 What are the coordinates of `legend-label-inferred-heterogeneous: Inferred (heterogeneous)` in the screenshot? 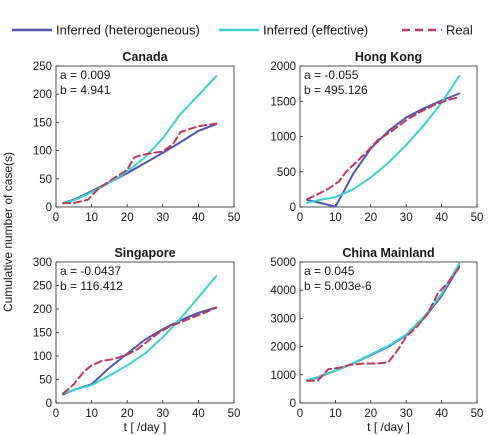 It's located at (128, 30).